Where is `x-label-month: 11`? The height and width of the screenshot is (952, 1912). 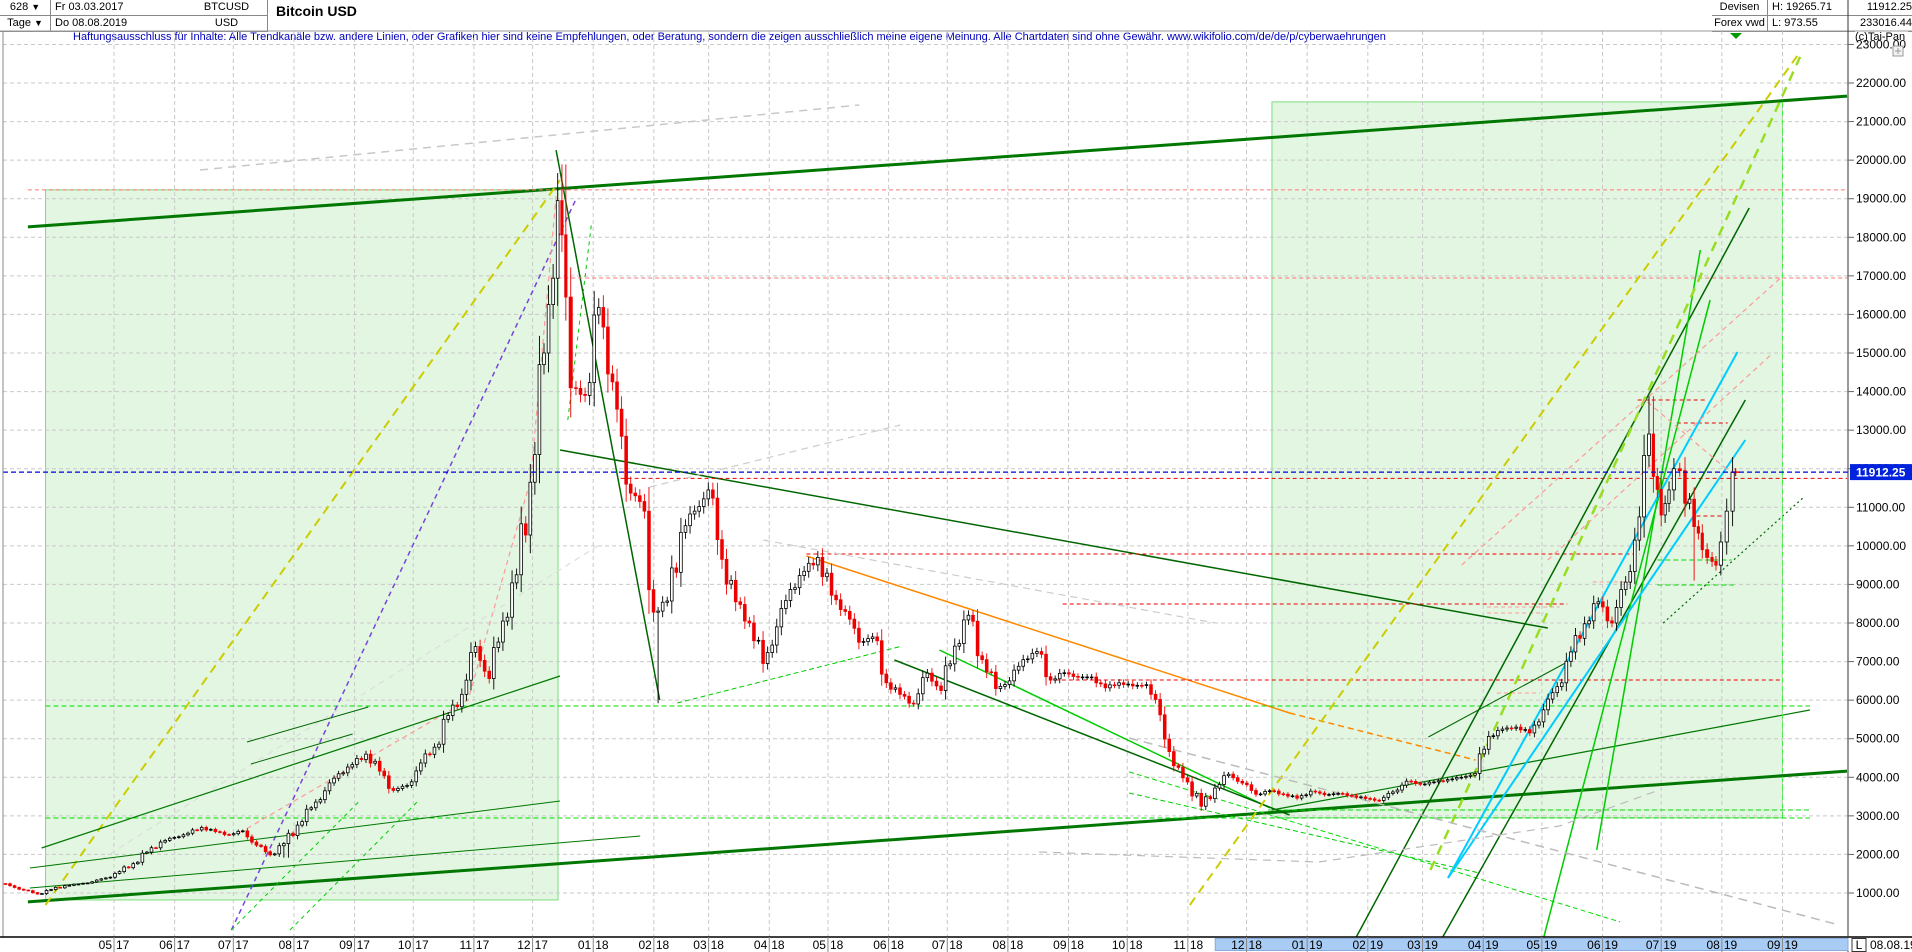
x-label-month: 11 is located at coordinates (465, 945).